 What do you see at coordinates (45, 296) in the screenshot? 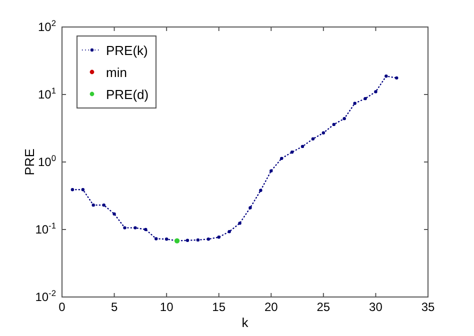
I see `y-tick-label: 10$^{-2}$` at bounding box center [45, 296].